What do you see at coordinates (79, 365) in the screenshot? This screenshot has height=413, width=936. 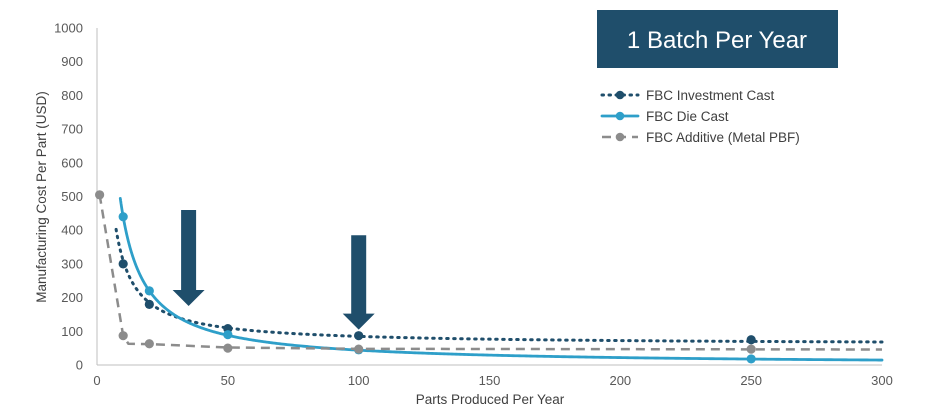 I see `y-tick-label: 0` at bounding box center [79, 365].